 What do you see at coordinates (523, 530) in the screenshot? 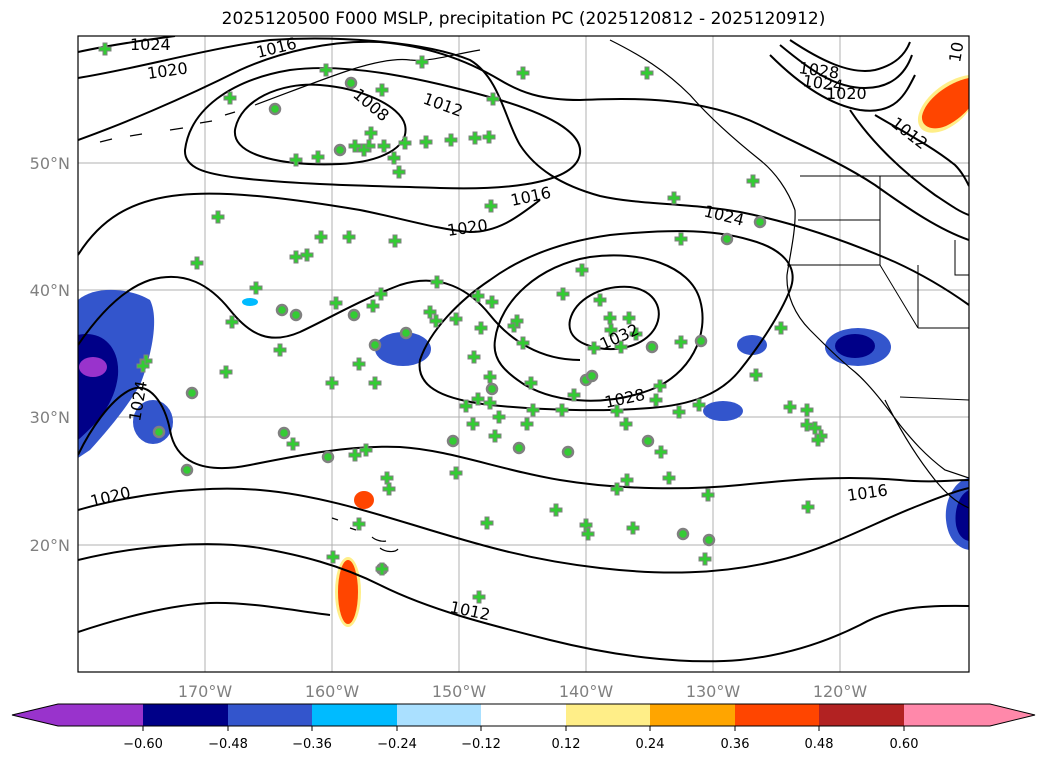
I see `contour-1016-south` at bounding box center [523, 530].